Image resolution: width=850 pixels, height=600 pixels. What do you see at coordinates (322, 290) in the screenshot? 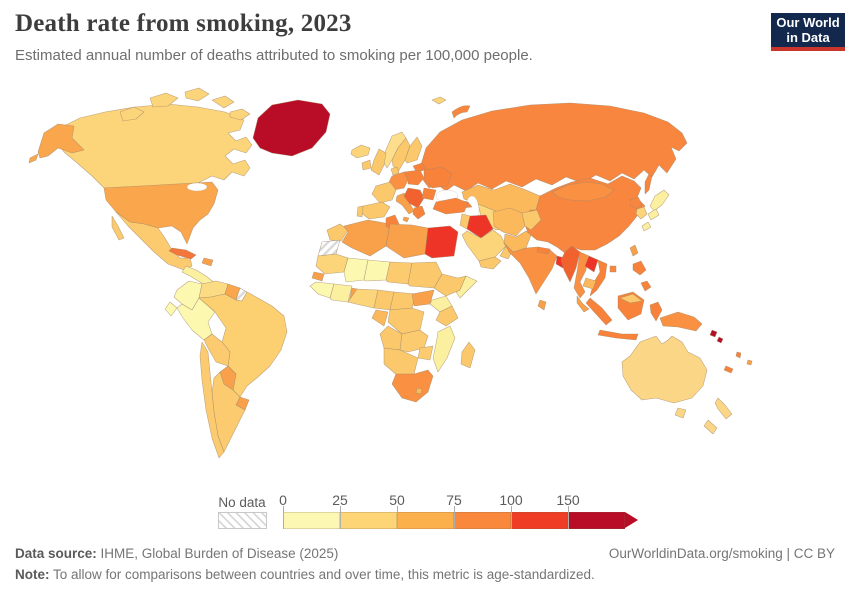
I see `region-guinea` at bounding box center [322, 290].